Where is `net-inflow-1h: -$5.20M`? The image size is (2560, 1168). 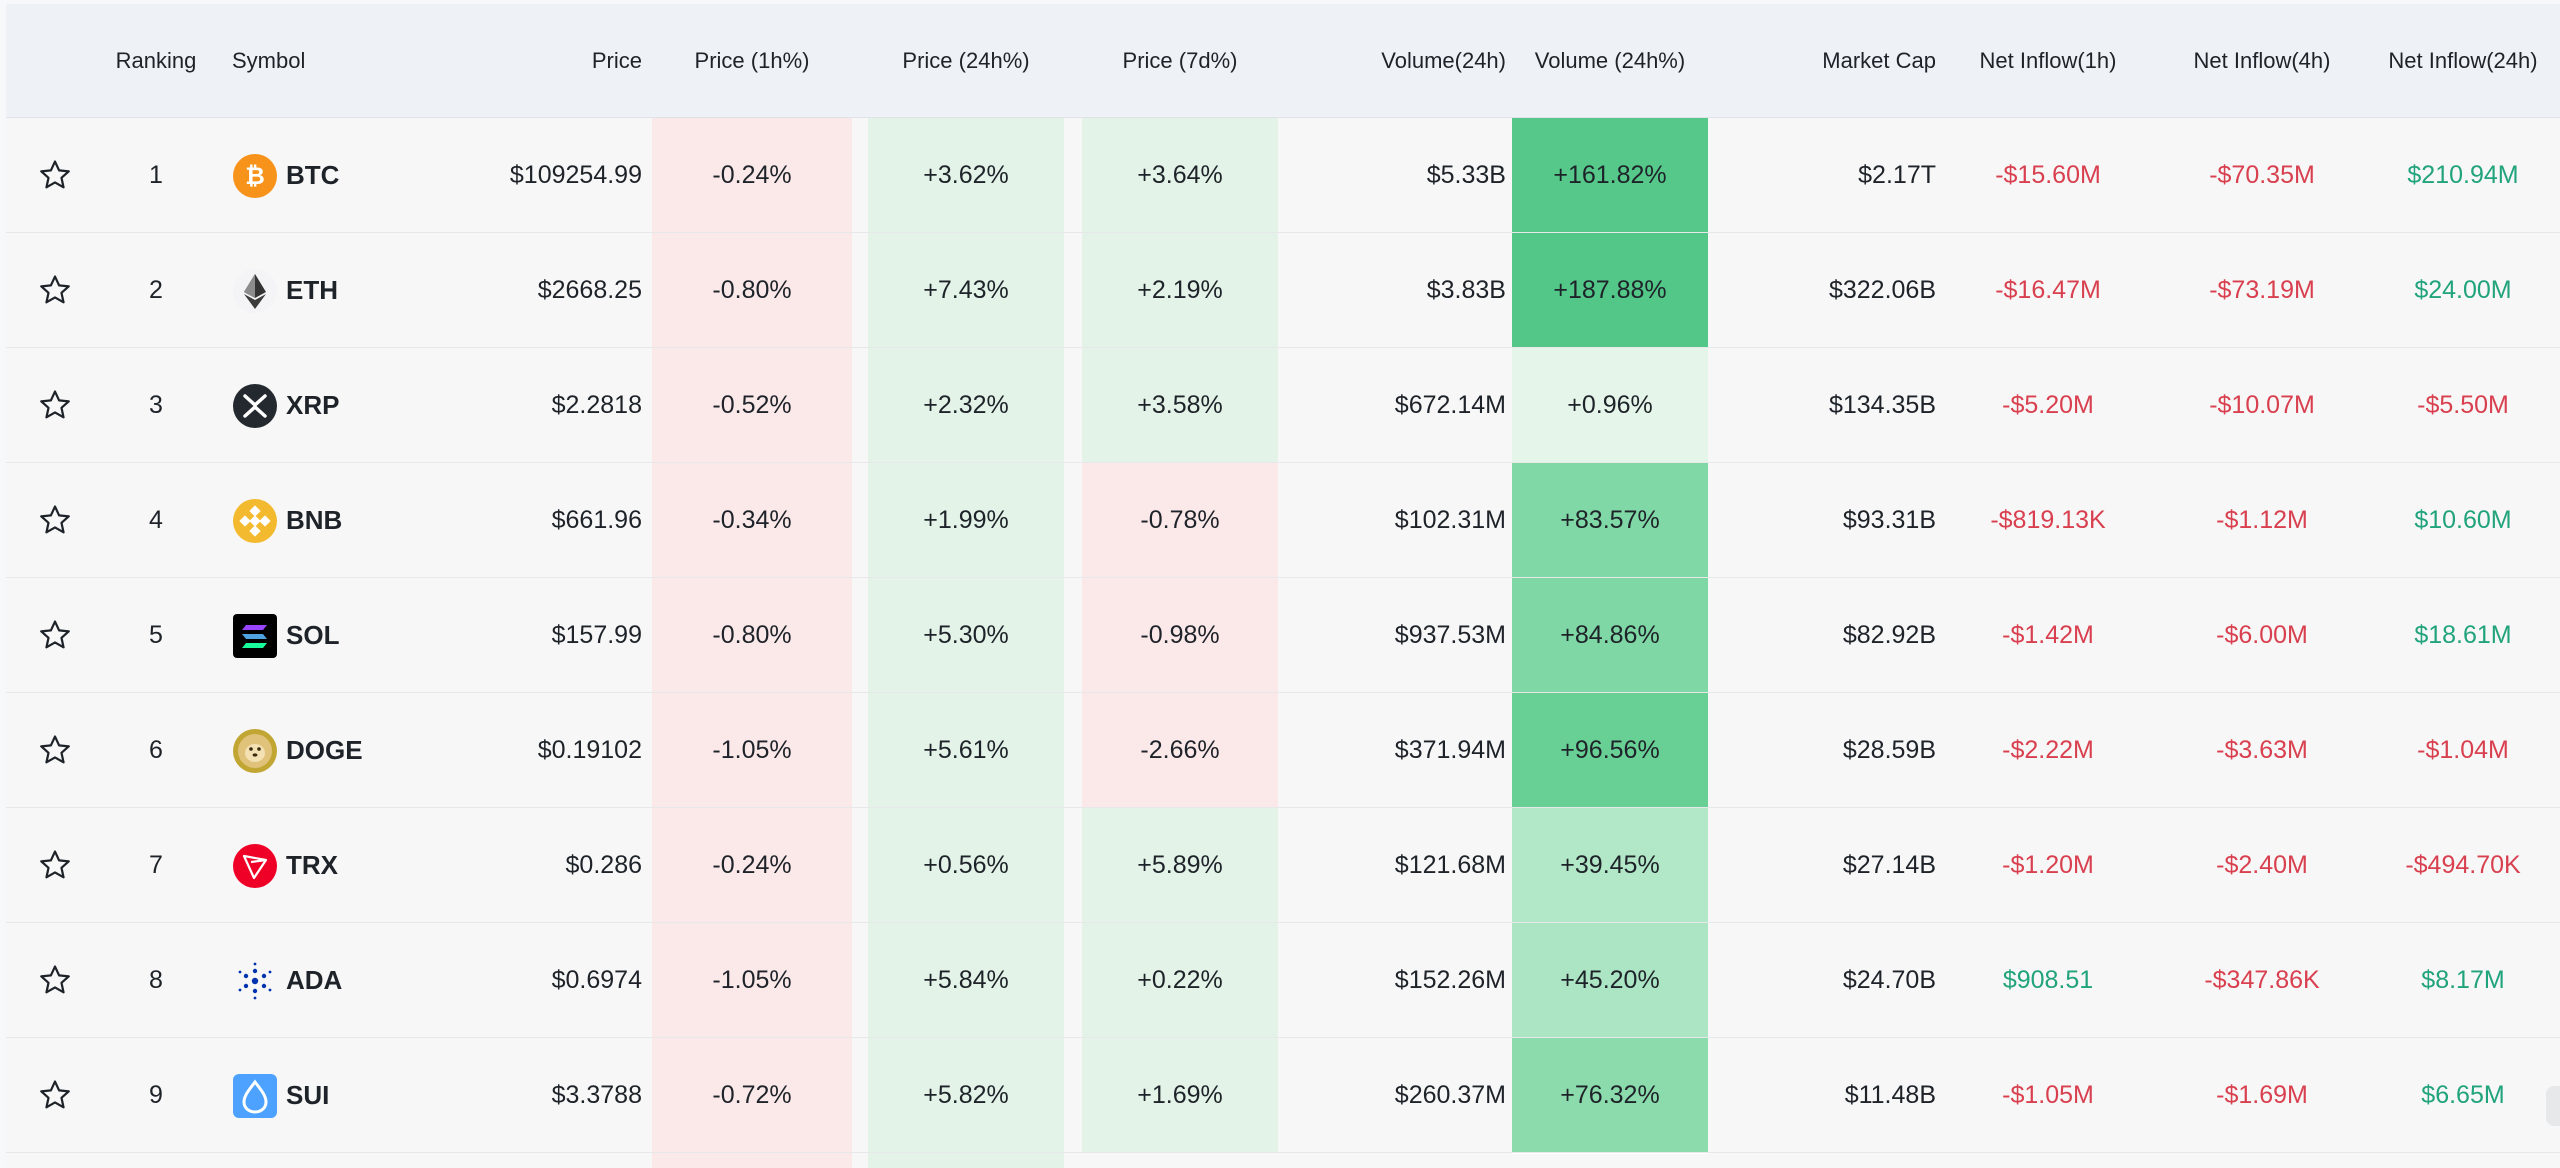
net-inflow-1h: -$5.20M is located at coordinates (2048, 405).